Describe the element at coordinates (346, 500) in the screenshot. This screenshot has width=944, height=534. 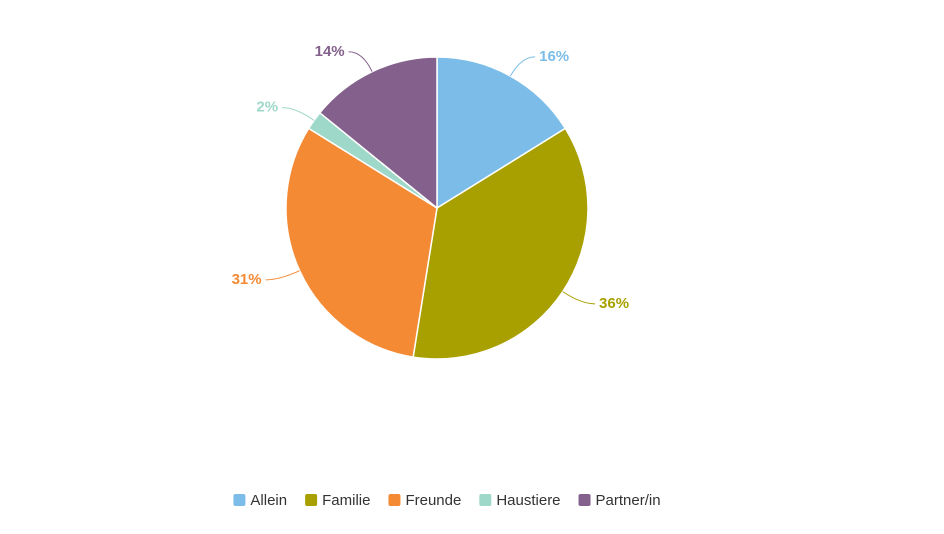
I see `legend-label: Familie` at that location.